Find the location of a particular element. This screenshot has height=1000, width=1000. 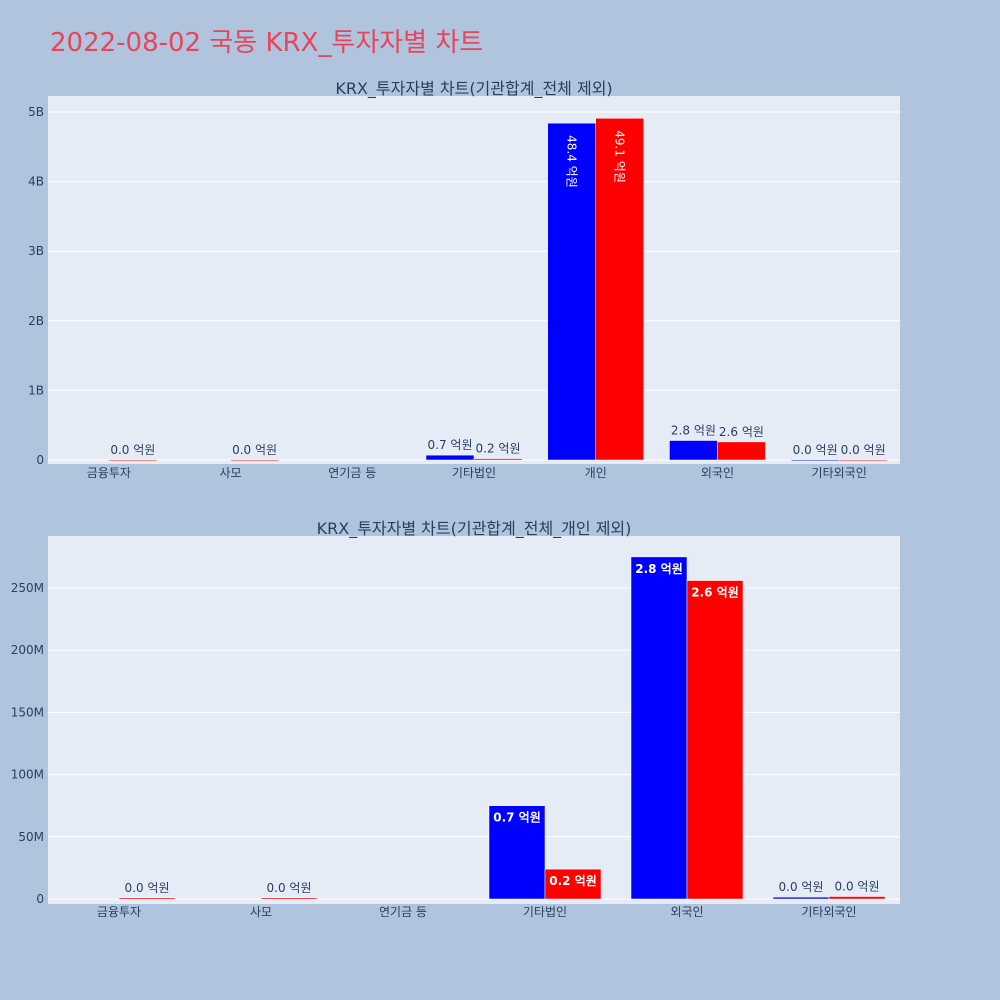

y-tick-label: 200M is located at coordinates (27, 650).